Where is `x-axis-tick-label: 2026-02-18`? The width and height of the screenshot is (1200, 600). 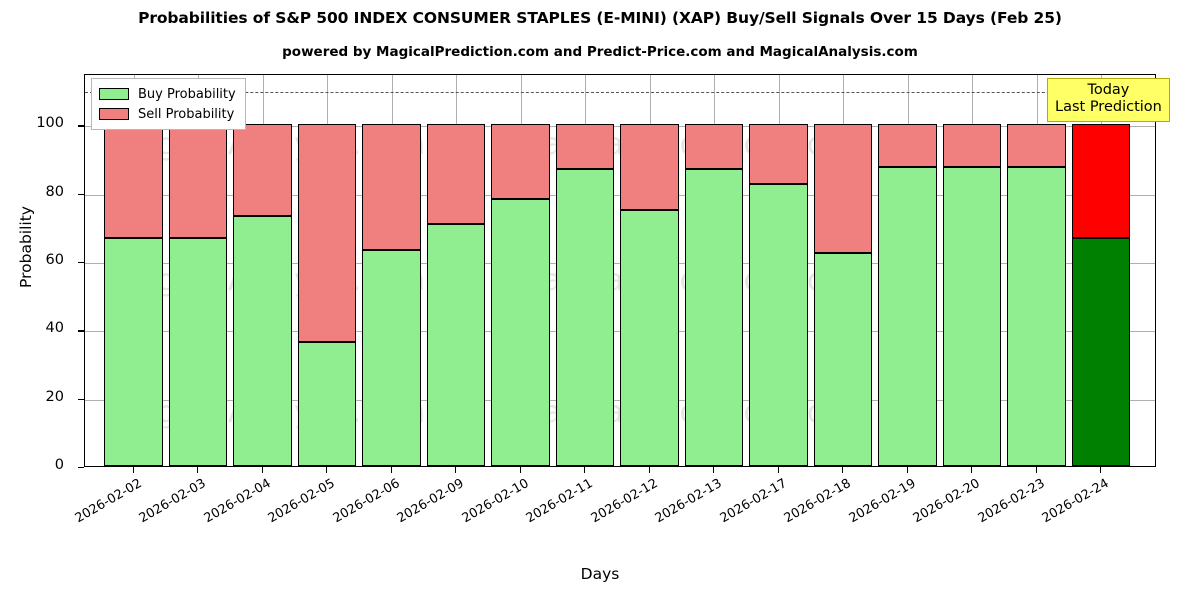 x-axis-tick-label: 2026-02-18 is located at coordinates (817, 501).